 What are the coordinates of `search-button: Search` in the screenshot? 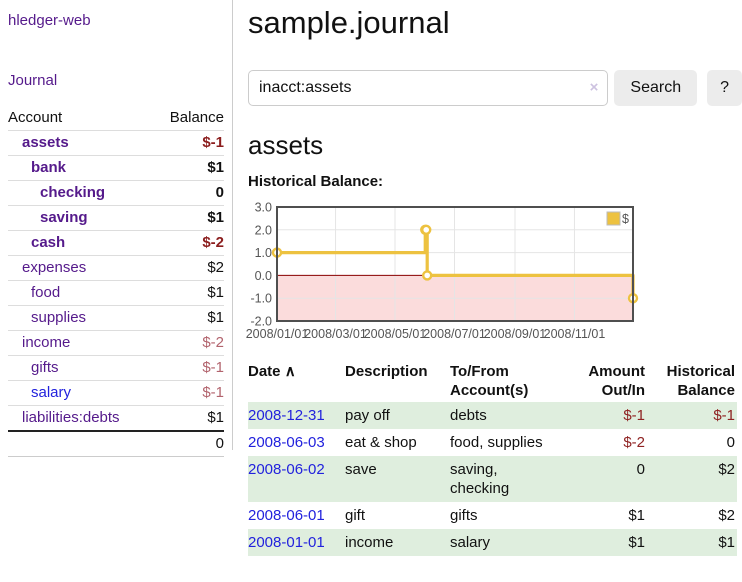 It's located at (656, 88).